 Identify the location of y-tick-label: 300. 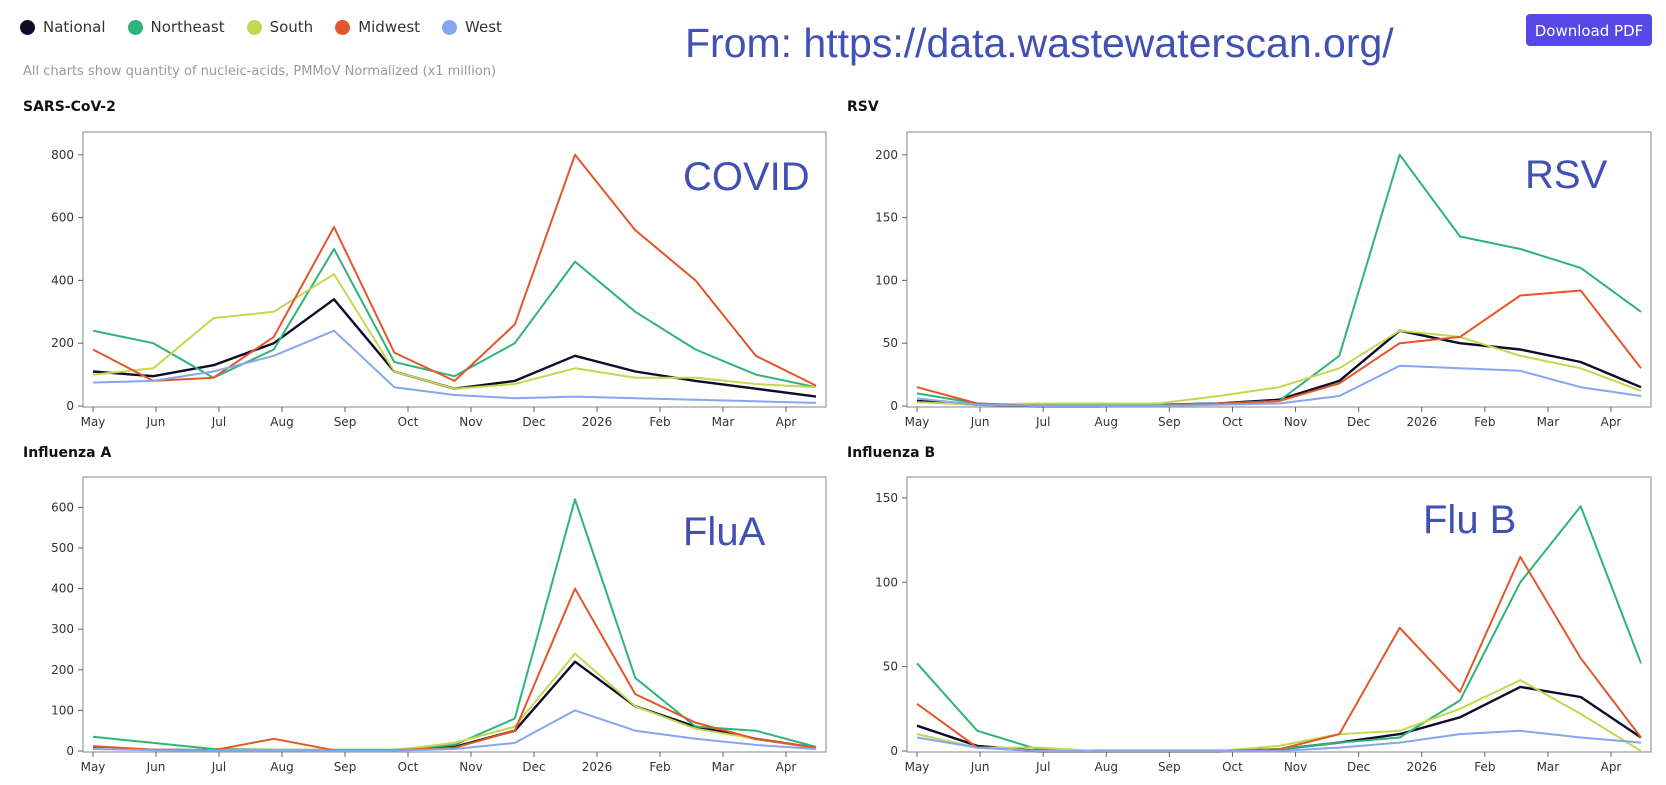
(62, 629).